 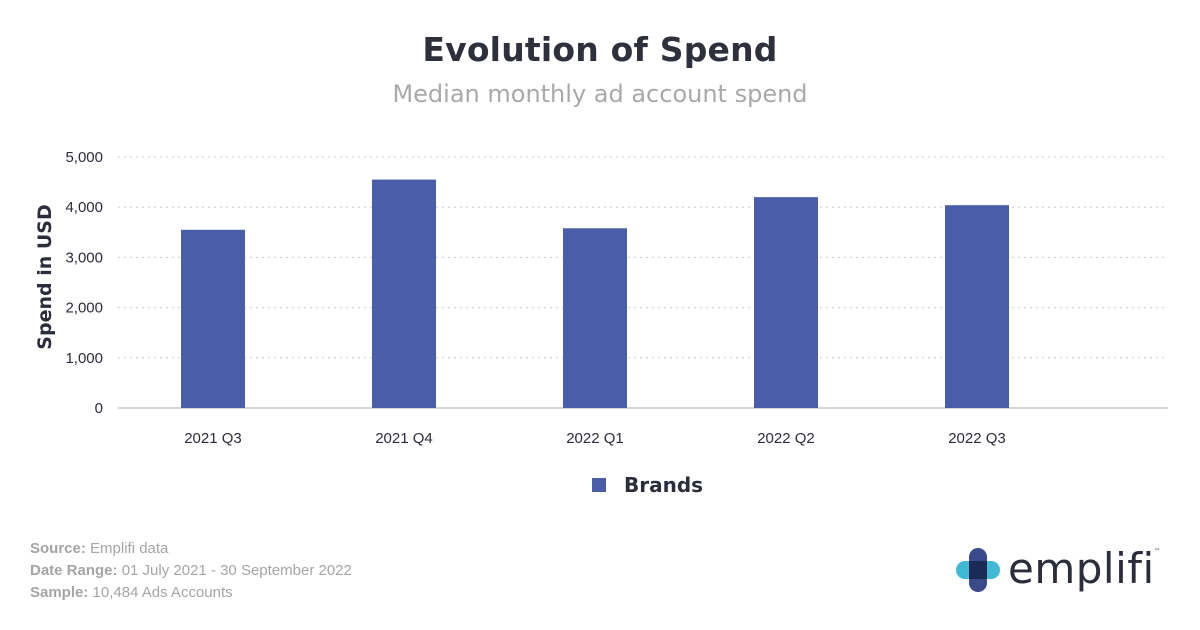 I want to click on date-range-value: 01 July 2021 - 30 September 2022, so click(x=234, y=570).